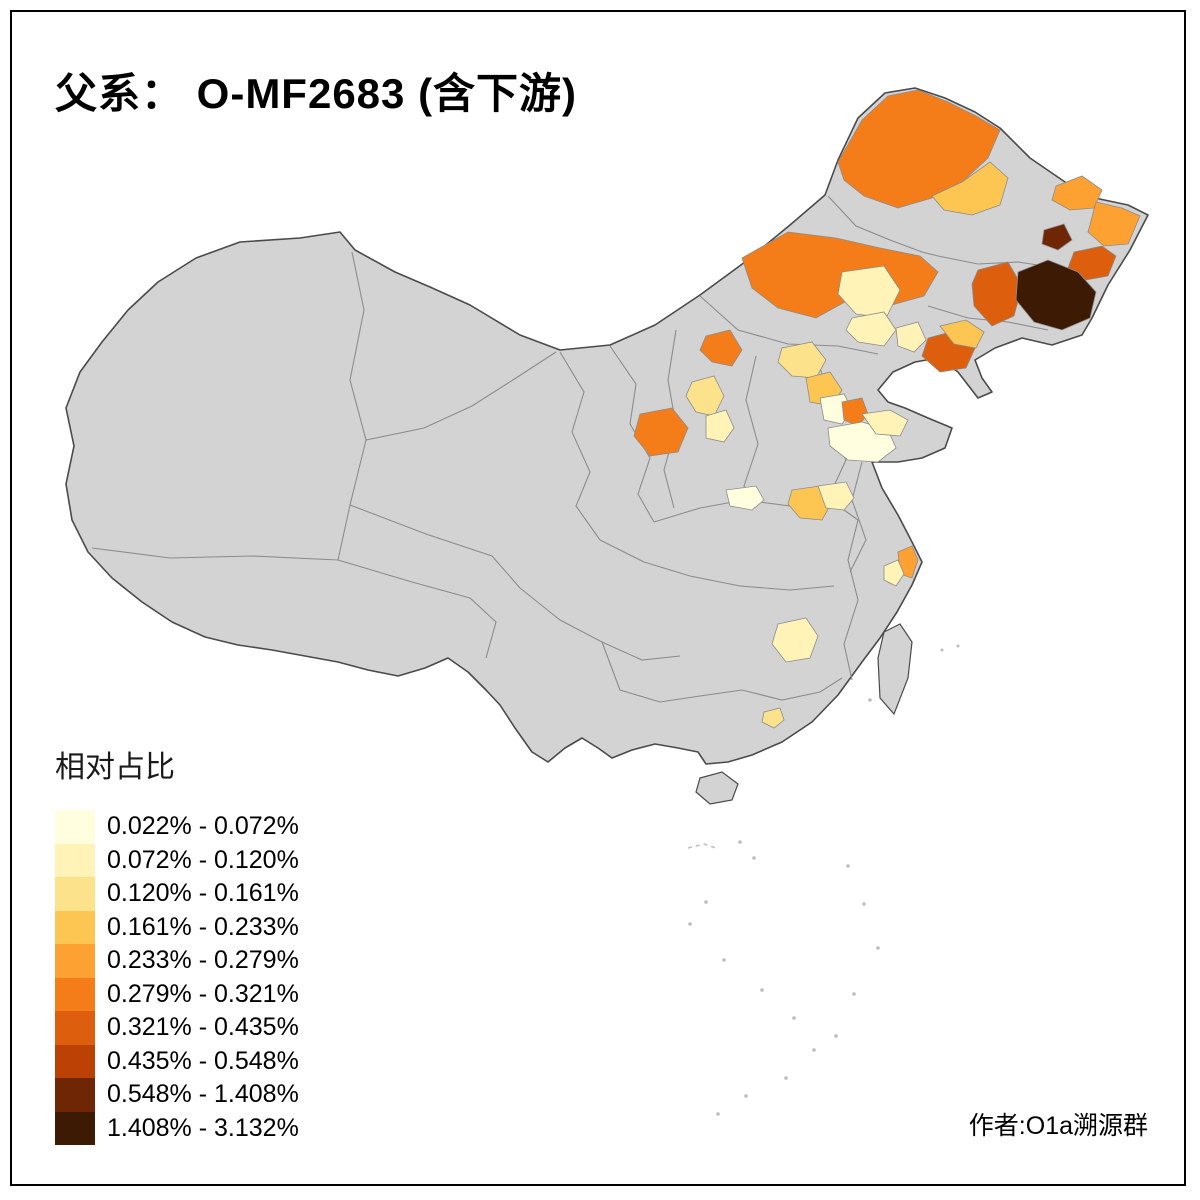 The height and width of the screenshot is (1200, 1200). I want to click on attribution: 作者:O1a溯源群, so click(1058, 1126).